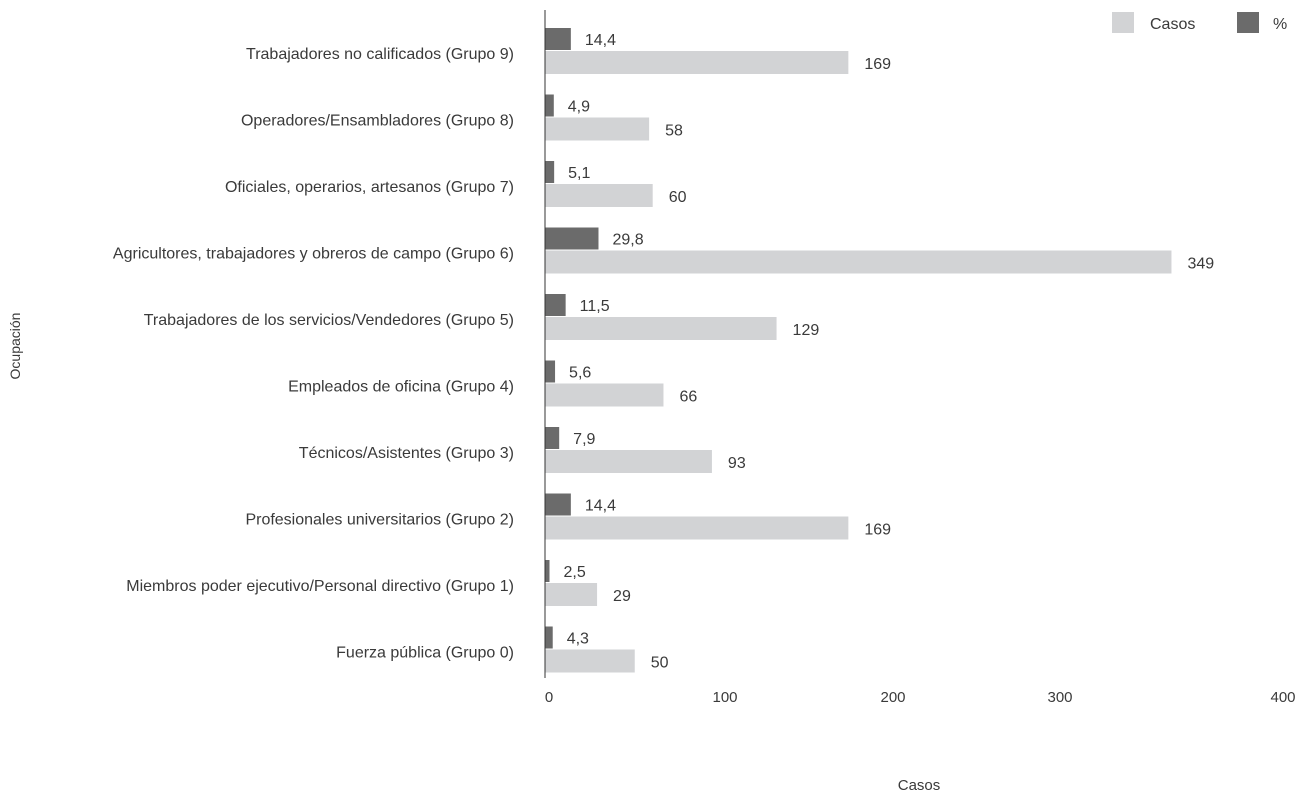 This screenshot has width=1307, height=794. What do you see at coordinates (1248, 22) in the screenshot?
I see `legend-swatch-percent` at bounding box center [1248, 22].